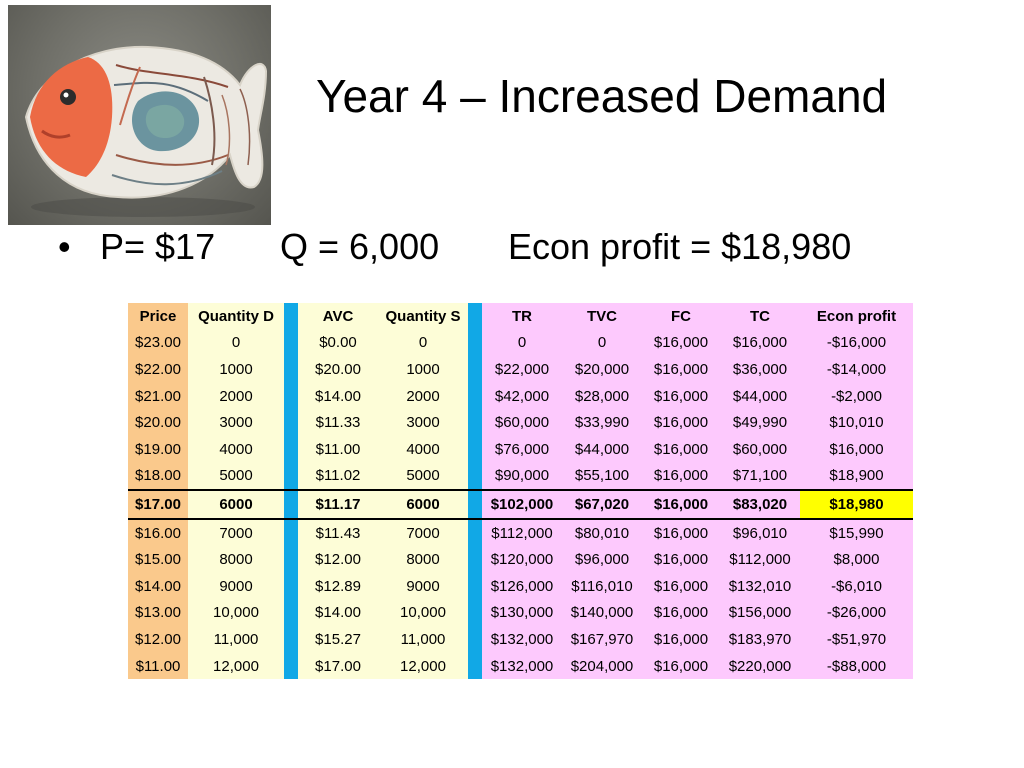 The width and height of the screenshot is (1024, 768). I want to click on cell-tc: $220,000, so click(760, 666).